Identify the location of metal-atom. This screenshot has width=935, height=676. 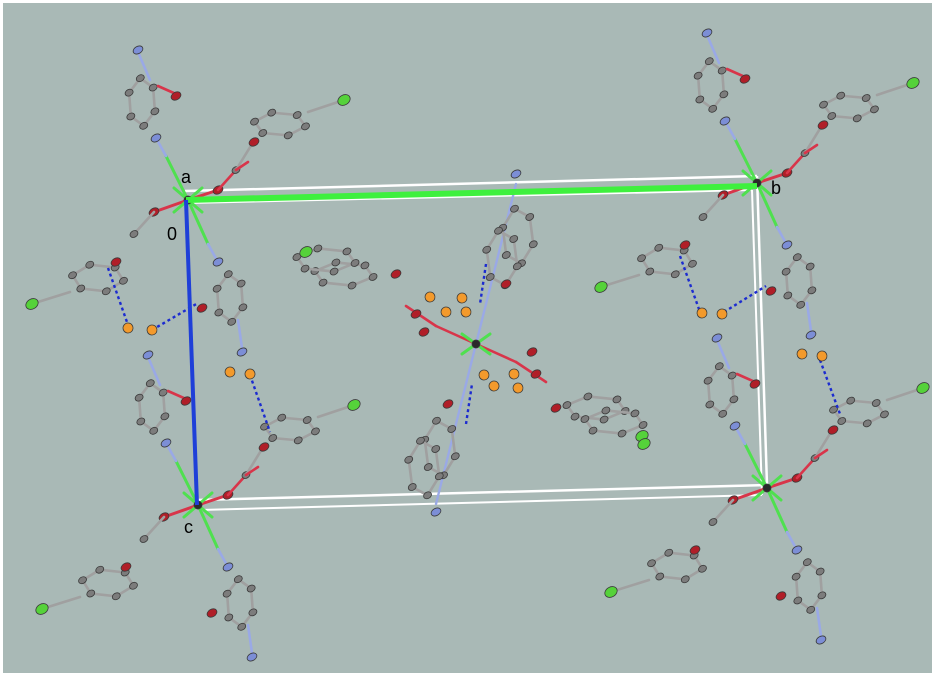
(767, 488).